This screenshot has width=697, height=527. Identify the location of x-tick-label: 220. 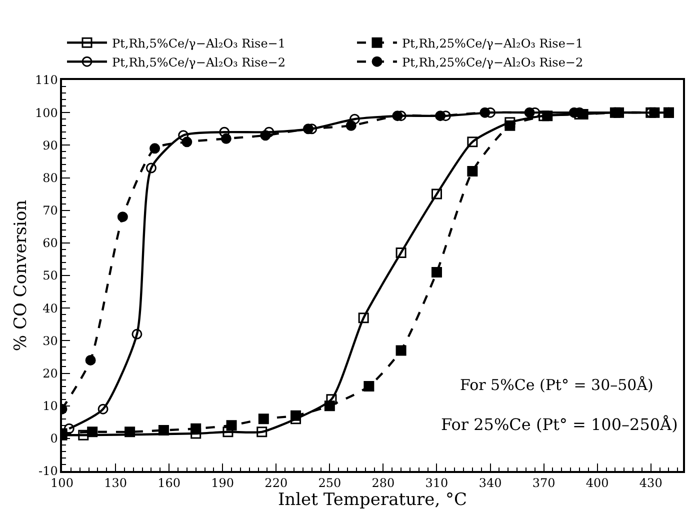
(276, 483).